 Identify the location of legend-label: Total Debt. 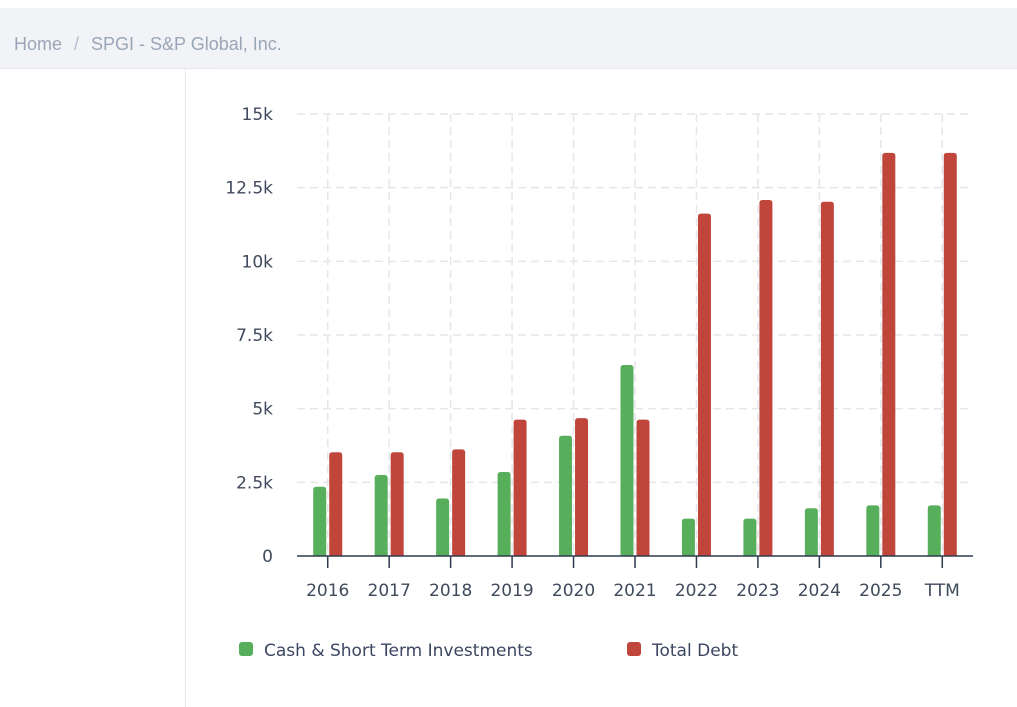
(694, 651).